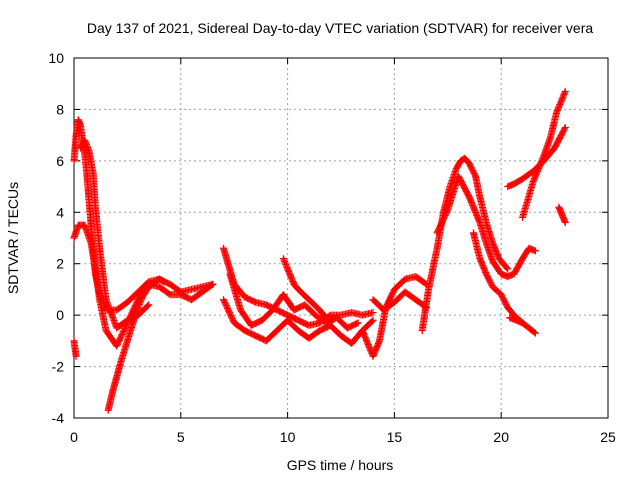 Image resolution: width=640 pixels, height=480 pixels. I want to click on x-tick-label: 25, so click(608, 437).